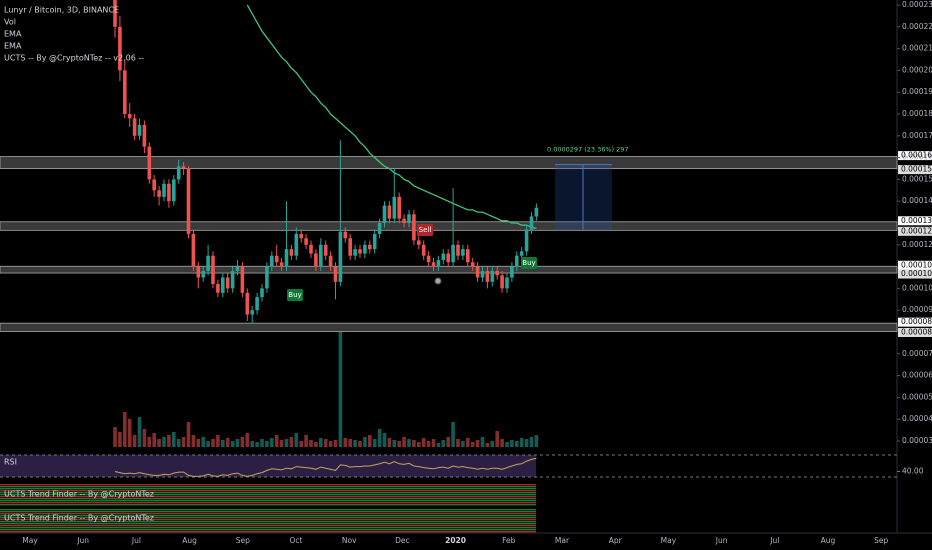 Image resolution: width=932 pixels, height=550 pixels. What do you see at coordinates (10, 462) in the screenshot?
I see `rsi-label: RSI` at bounding box center [10, 462].